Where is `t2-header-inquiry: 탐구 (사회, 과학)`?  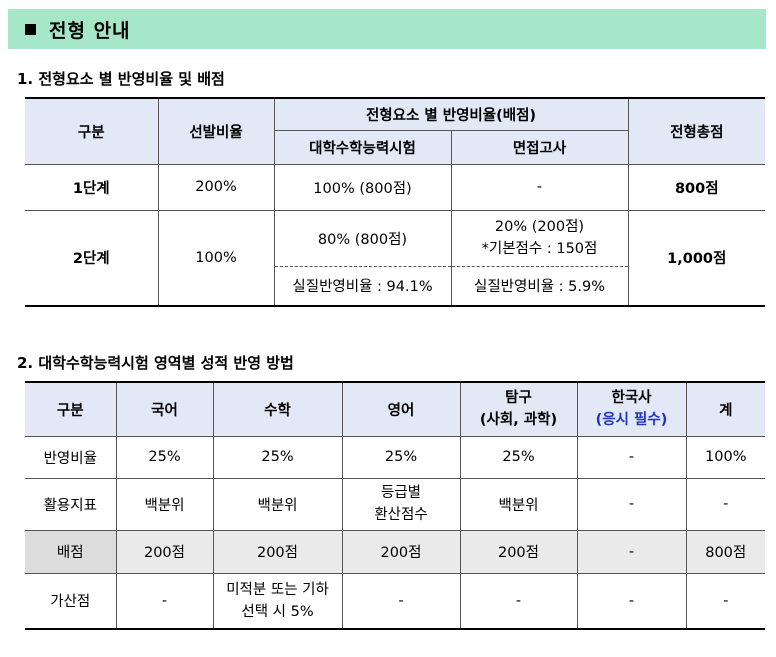 t2-header-inquiry: 탐구 (사회, 과학) is located at coordinates (518, 409).